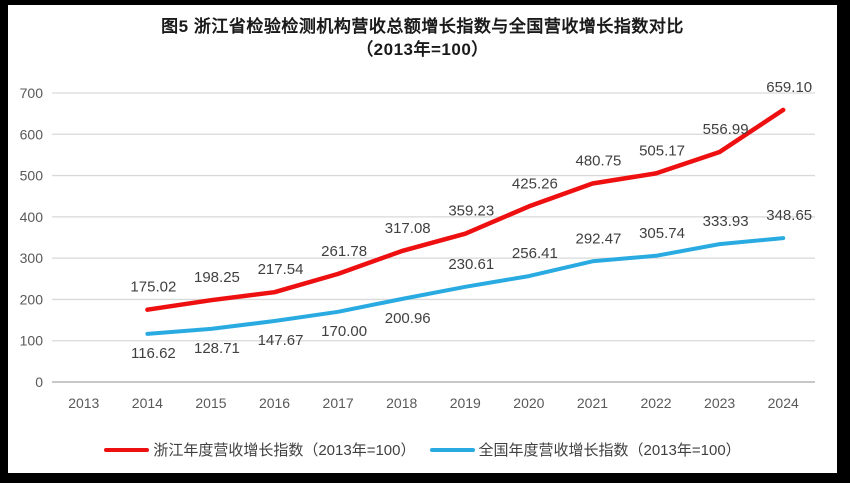 The width and height of the screenshot is (850, 483). What do you see at coordinates (535, 183) in the screenshot?
I see `data-label-zhejiang: 425.26` at bounding box center [535, 183].